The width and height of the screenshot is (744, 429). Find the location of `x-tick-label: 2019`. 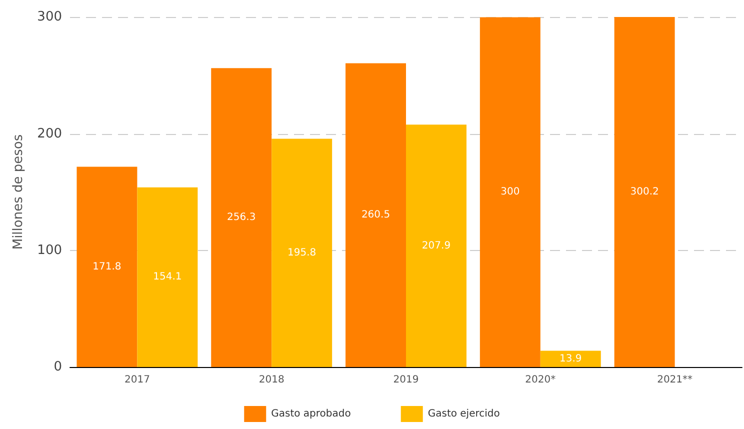

x-tick-label: 2019 is located at coordinates (406, 380).